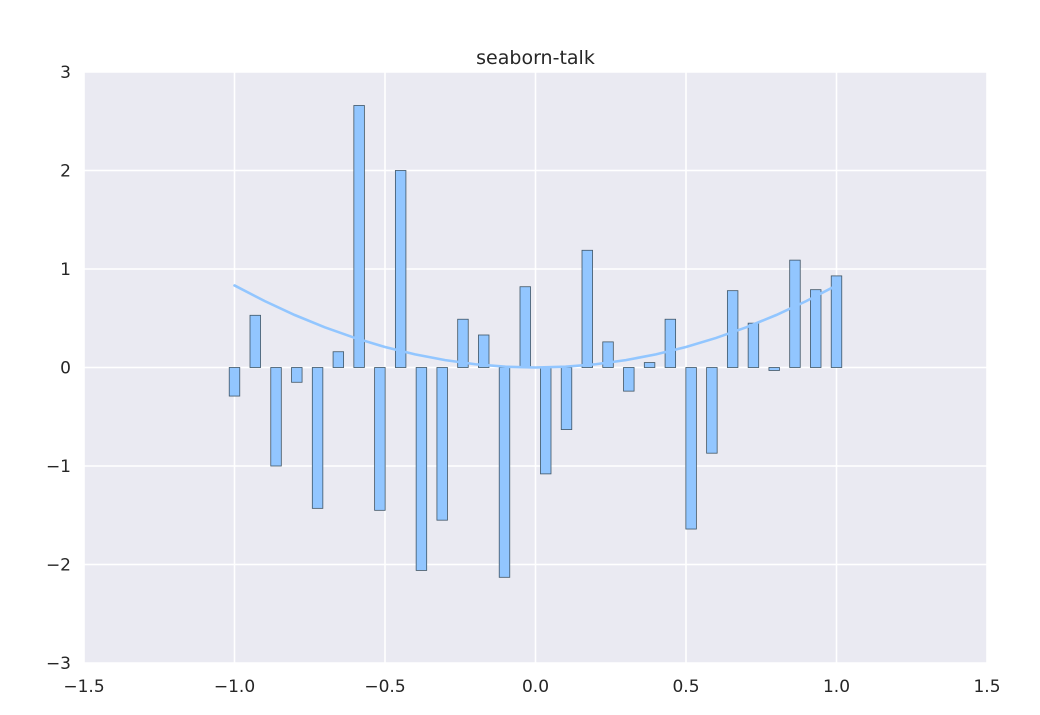 The image size is (1040, 715). Describe the element at coordinates (535, 687) in the screenshot. I see `x-tick-label: 0.0` at that location.